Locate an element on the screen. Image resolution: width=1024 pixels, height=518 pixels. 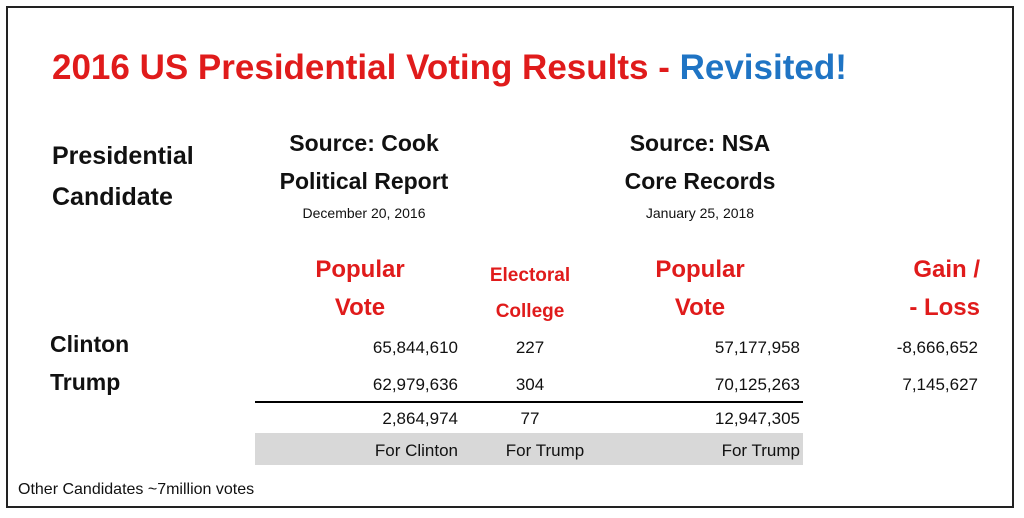
clinton-gain: -8,666,652 is located at coordinates (937, 347).